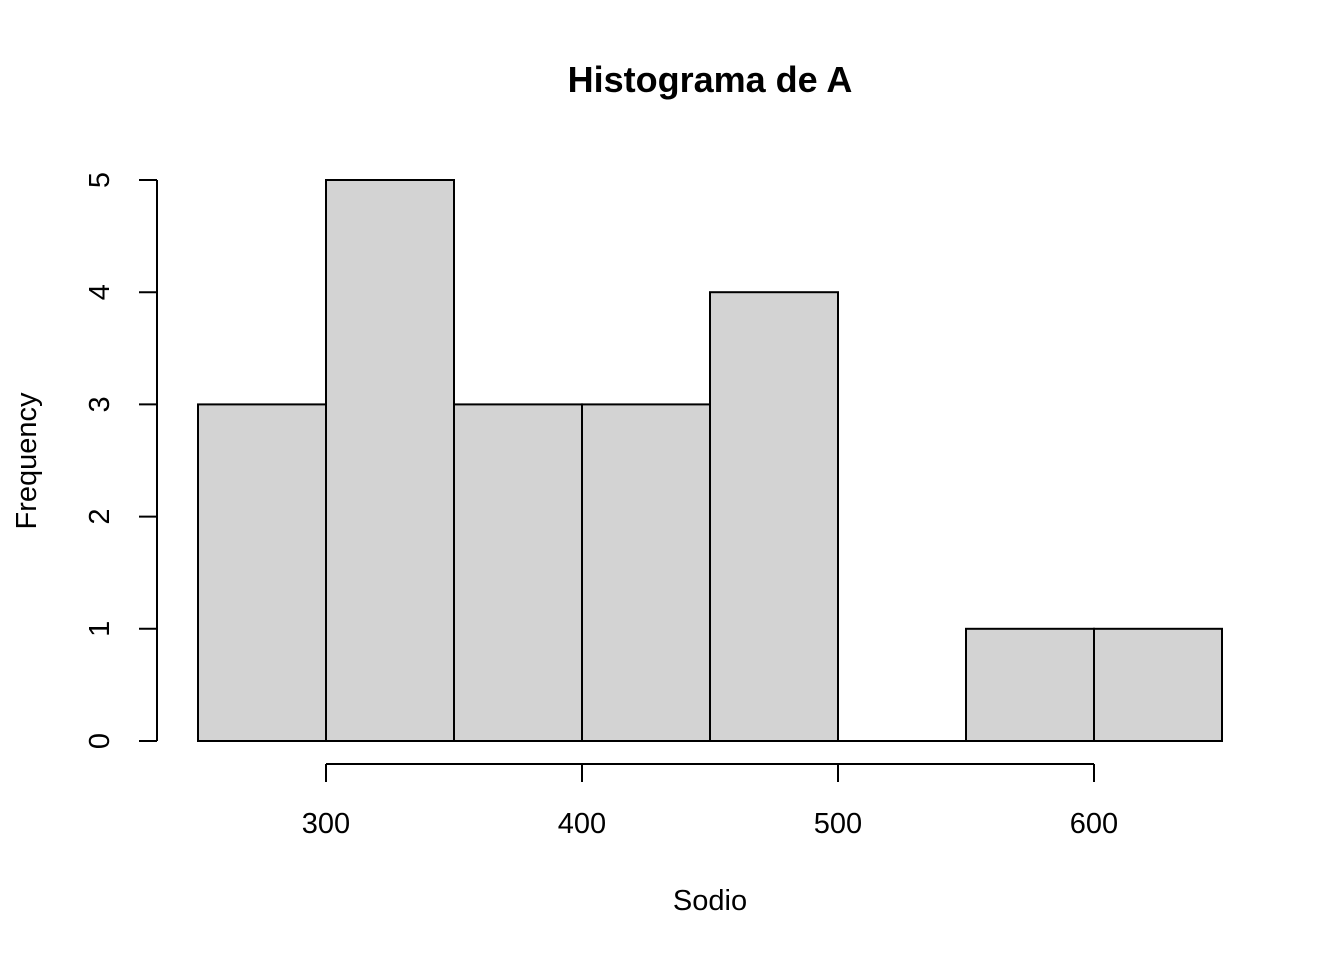  What do you see at coordinates (100, 741) in the screenshot?
I see `y-tick-label: 0` at bounding box center [100, 741].